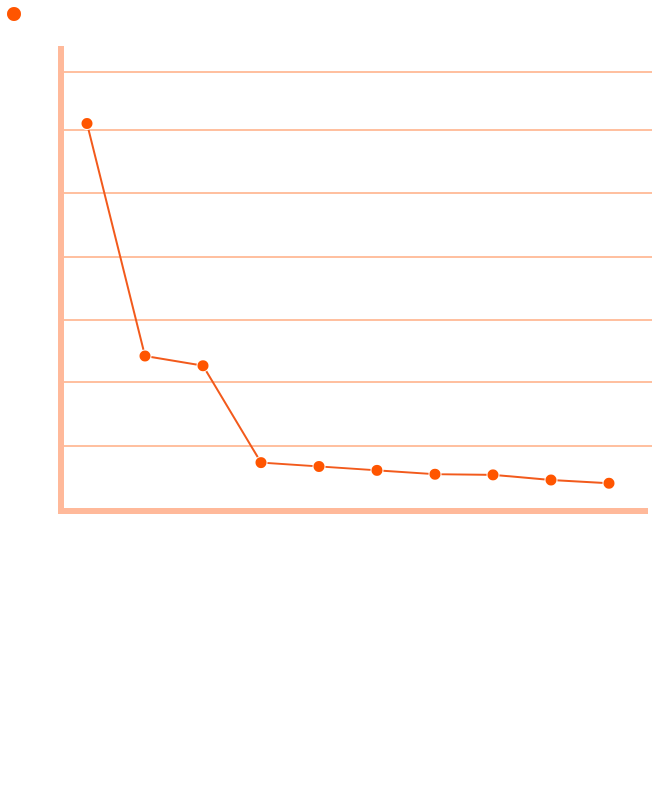 The width and height of the screenshot is (652, 786). I want to click on legend, so click(14, 14).